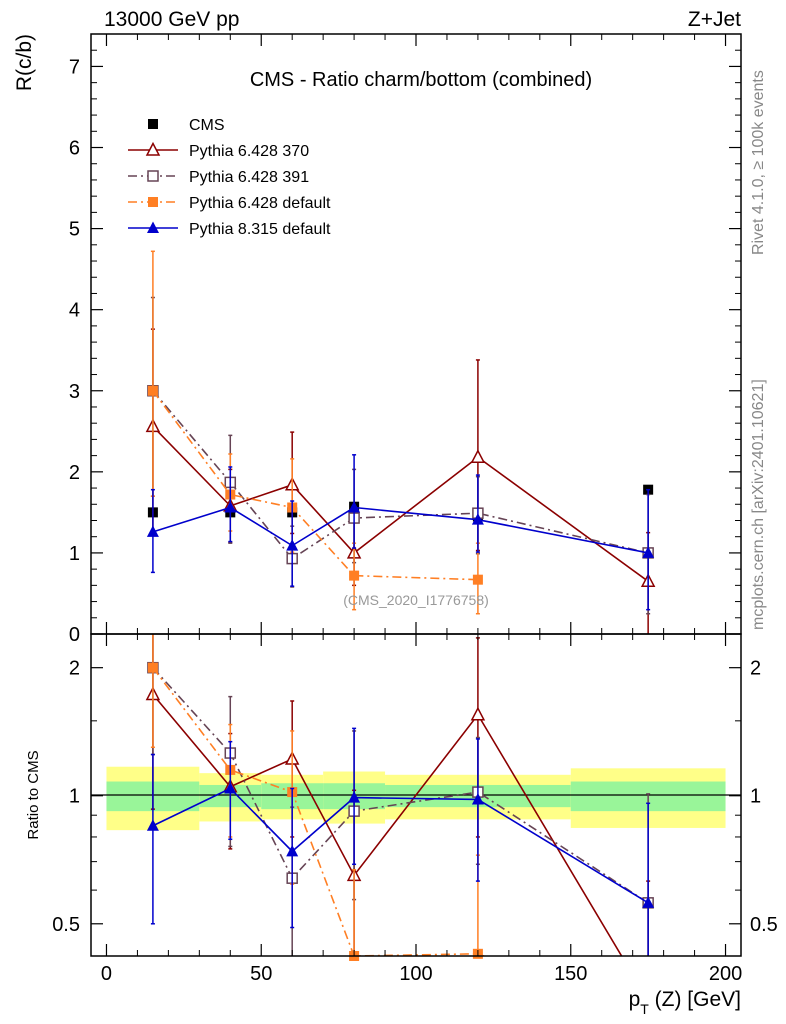  What do you see at coordinates (74, 669) in the screenshot?
I see `ratio-ytick-label-2: 2` at bounding box center [74, 669].